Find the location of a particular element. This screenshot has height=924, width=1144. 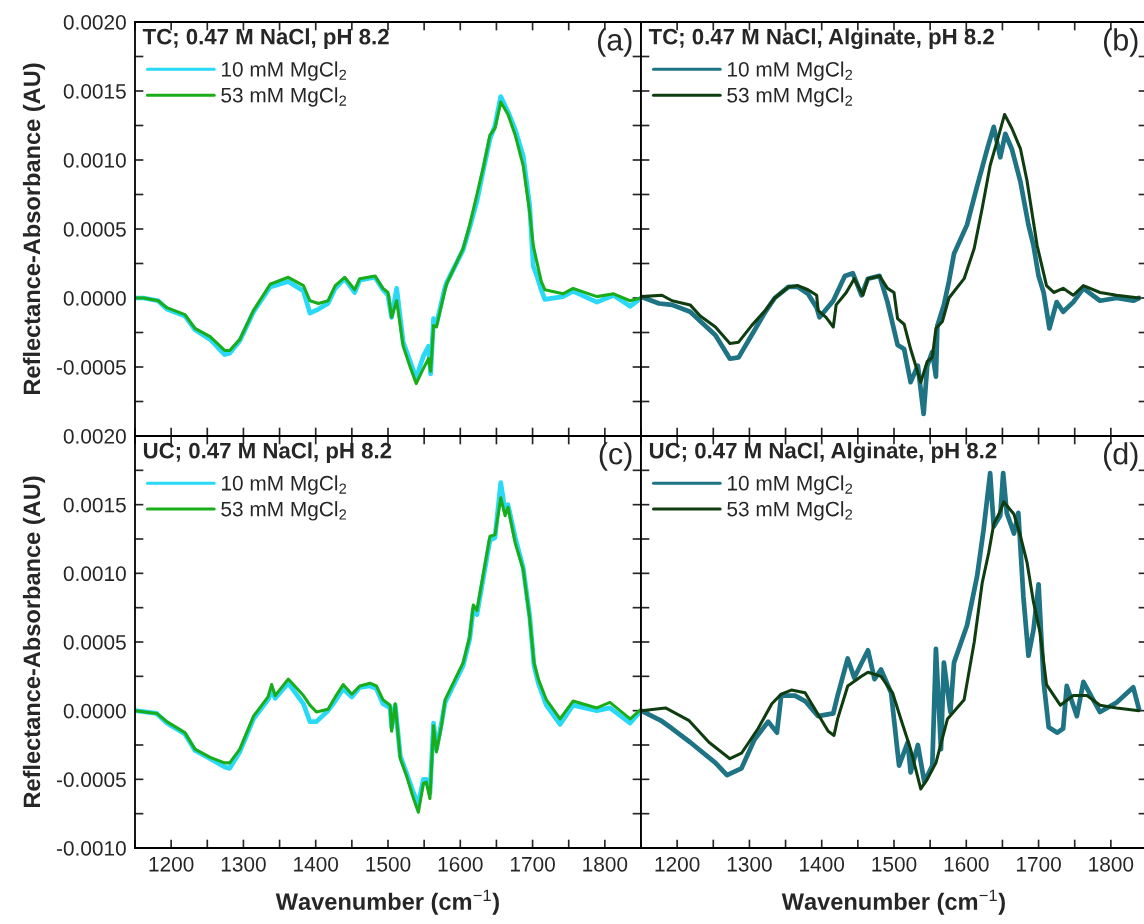

chart-title: TC; 0.47 M NaCl, Alginate, pH 8.2 is located at coordinates (821, 39).